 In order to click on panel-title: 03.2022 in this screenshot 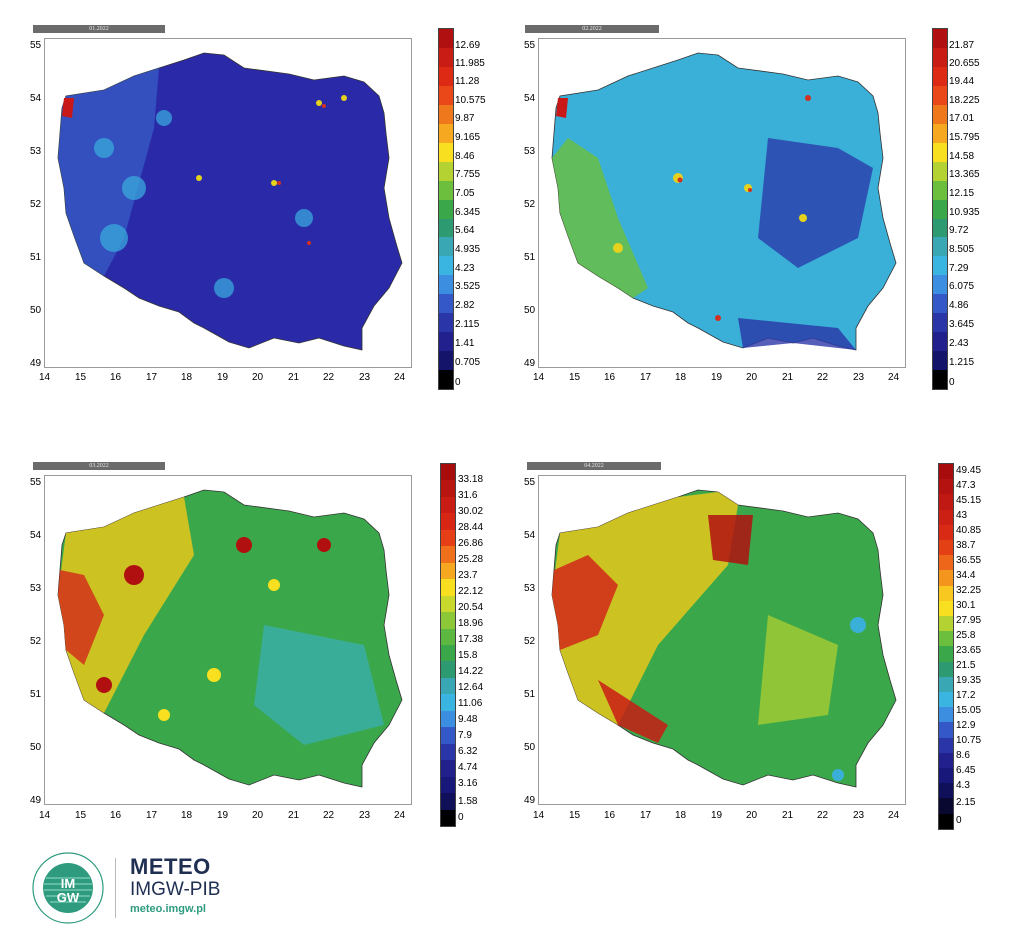, I will do `click(99, 466)`.